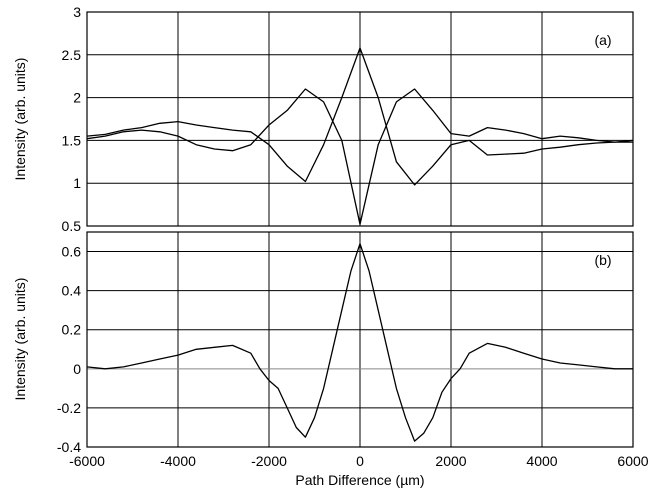  I want to click on y-tick-label: 0.4, so click(72, 291).